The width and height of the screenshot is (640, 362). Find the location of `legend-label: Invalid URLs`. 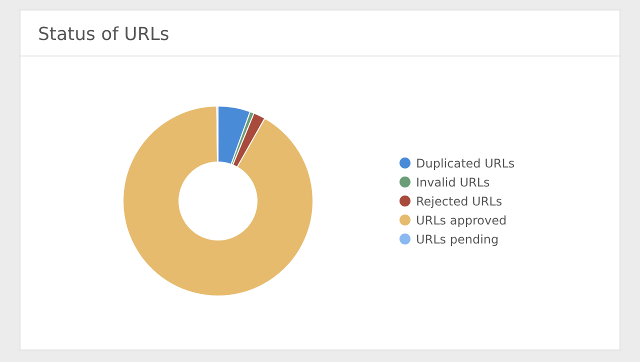

legend-label: Invalid URLs is located at coordinates (453, 183).